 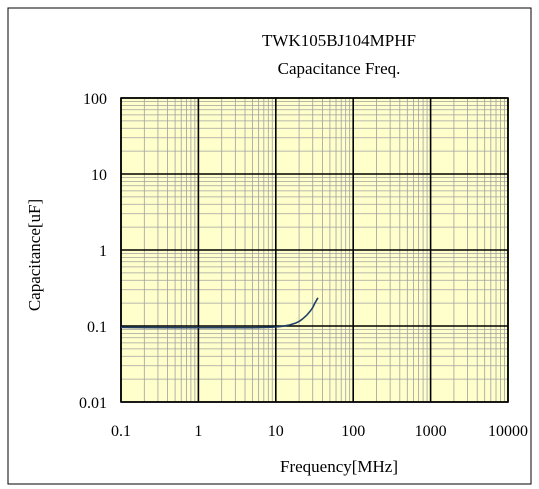 What do you see at coordinates (276, 431) in the screenshot?
I see `x-tick-label: 10` at bounding box center [276, 431].